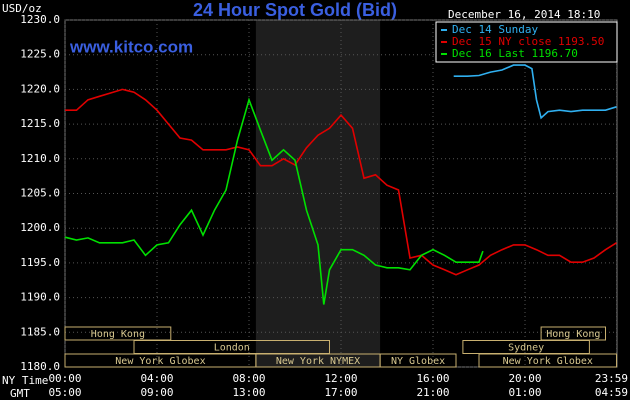  Describe the element at coordinates (340, 378) in the screenshot. I see `x-tick-label: 12:00` at that location.